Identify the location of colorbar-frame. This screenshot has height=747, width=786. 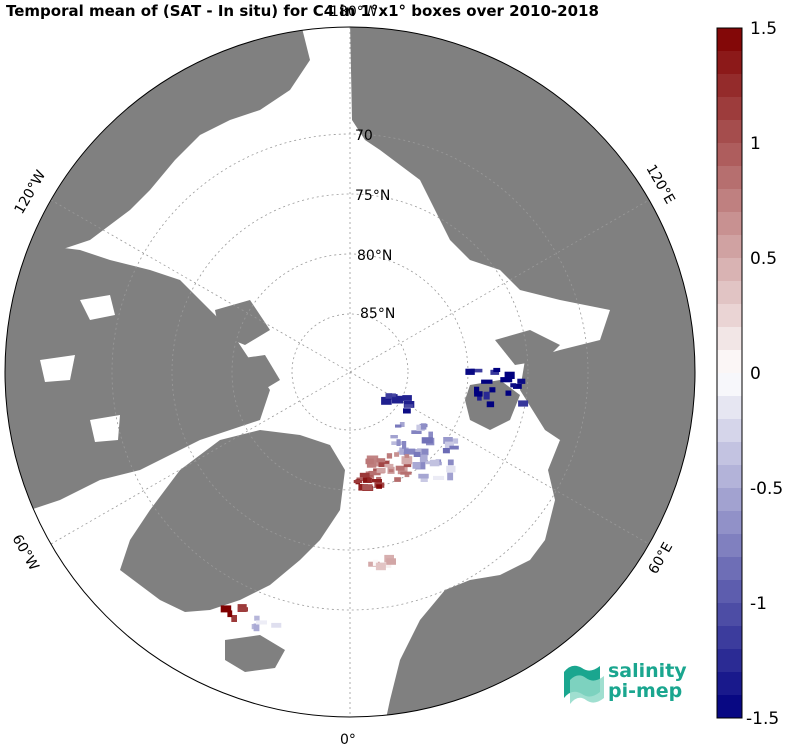
(729, 373).